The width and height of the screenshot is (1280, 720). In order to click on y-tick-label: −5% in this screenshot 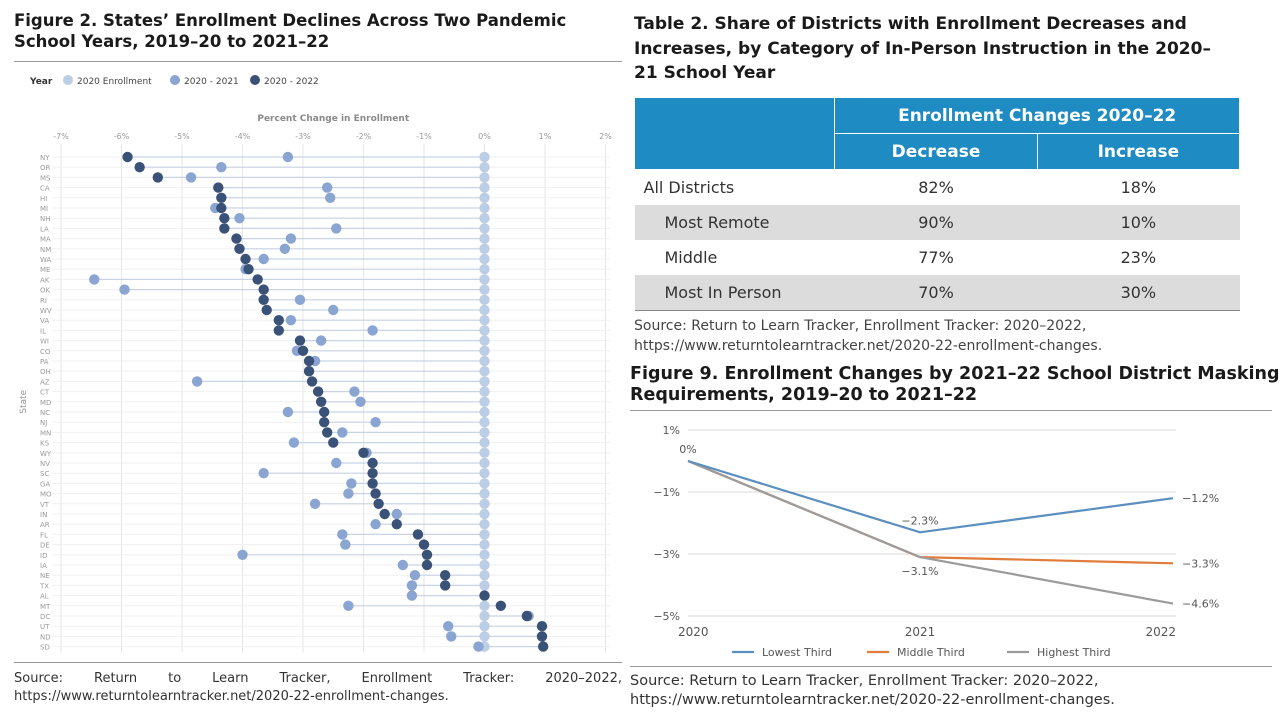, I will do `click(666, 616)`.